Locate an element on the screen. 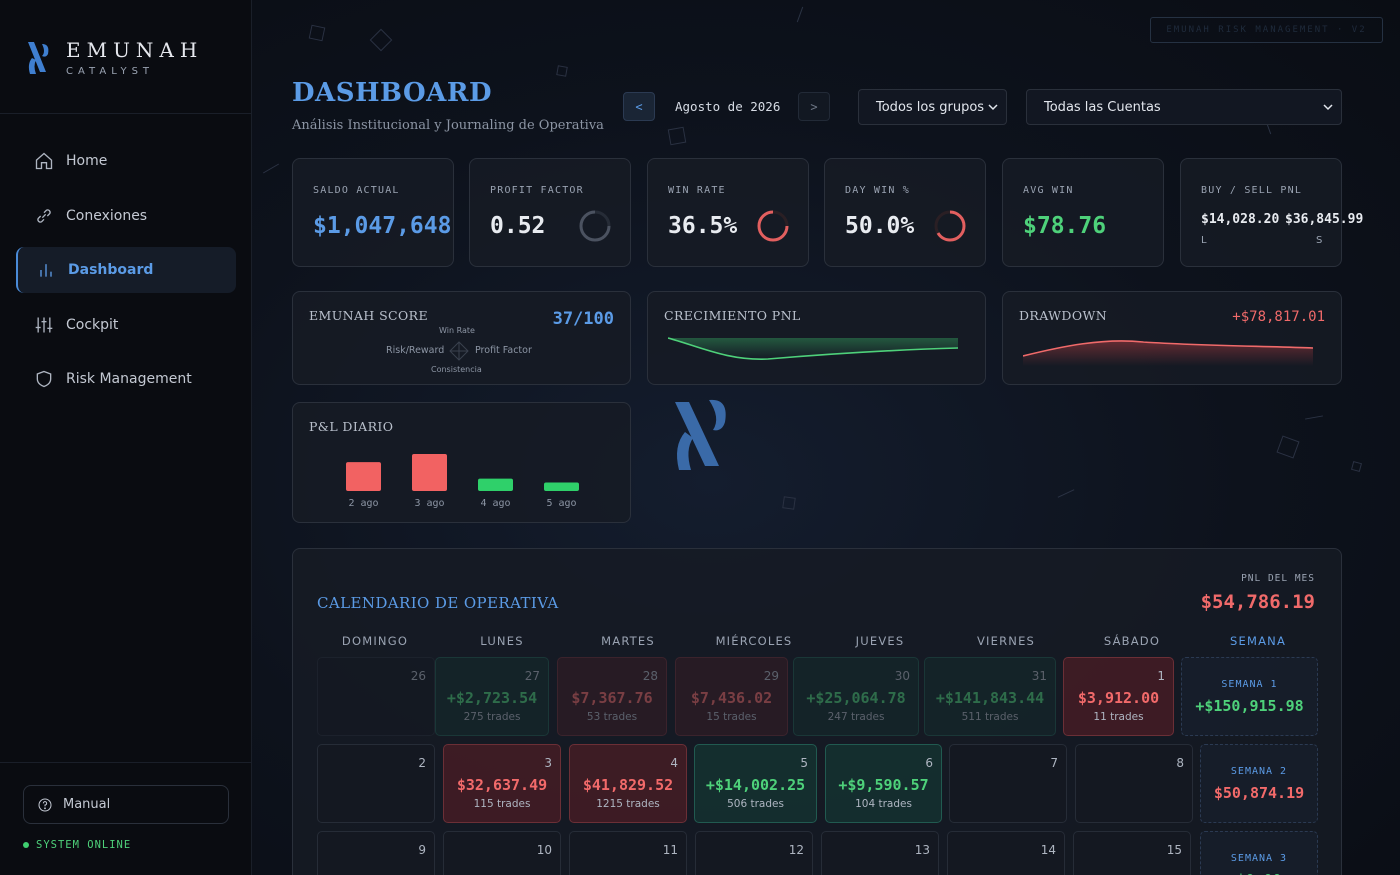 This screenshot has height=875, width=1400. calendar-day: 14 is located at coordinates (1006, 853).